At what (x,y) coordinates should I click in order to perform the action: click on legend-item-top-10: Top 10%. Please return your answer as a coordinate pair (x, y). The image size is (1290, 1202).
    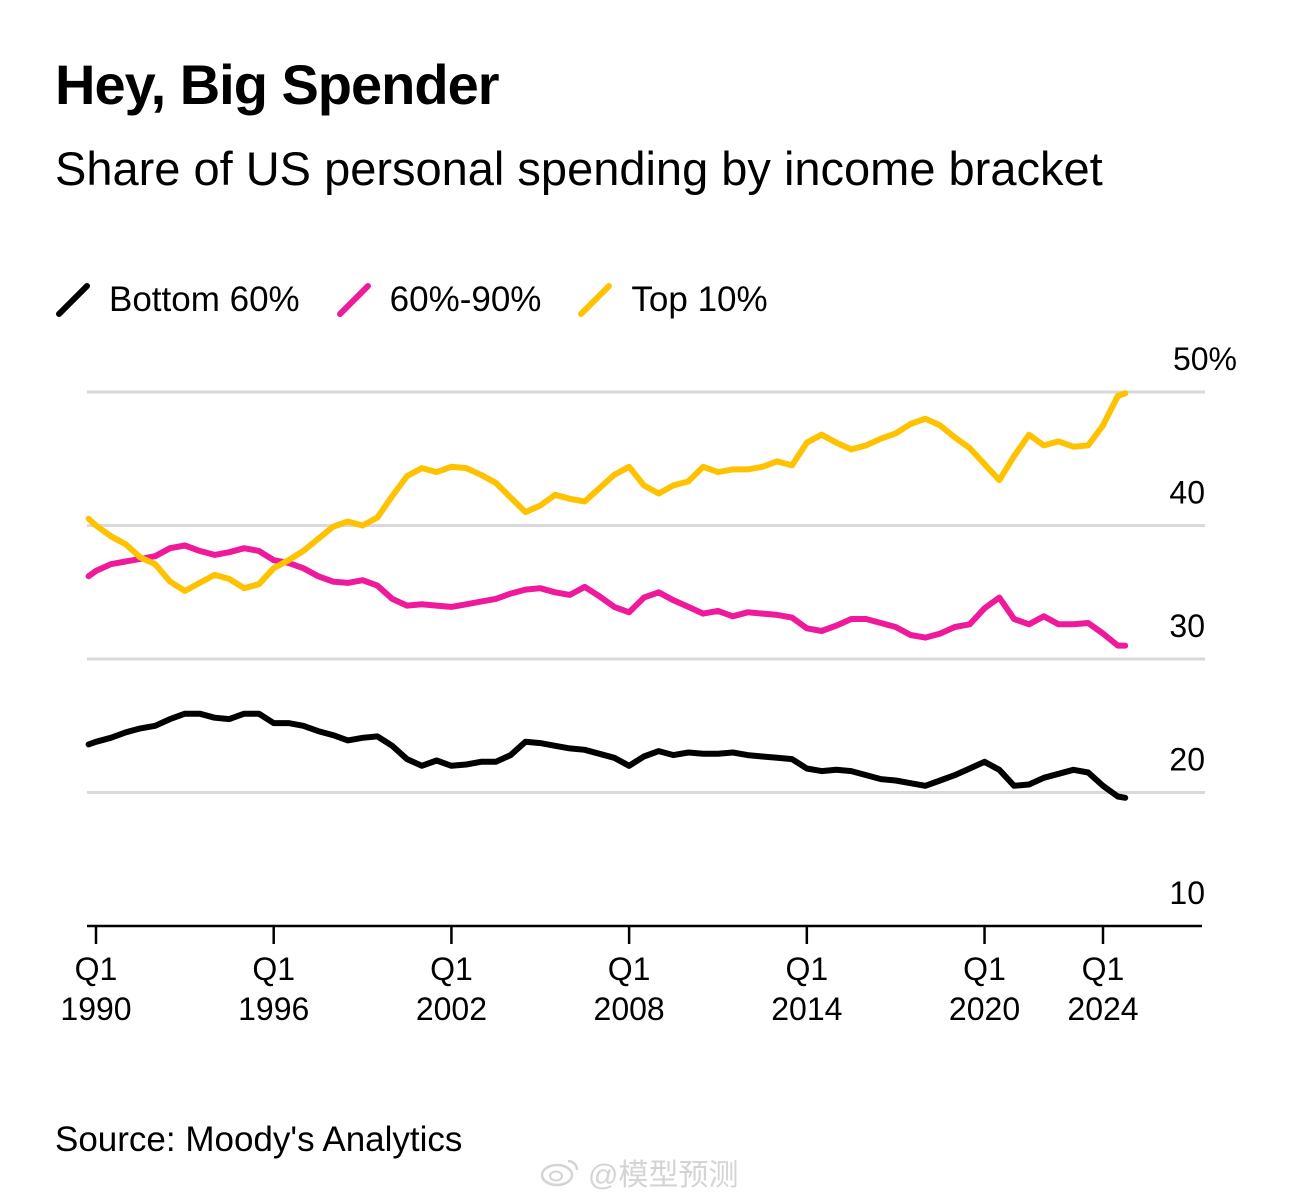
    Looking at the image, I should click on (672, 300).